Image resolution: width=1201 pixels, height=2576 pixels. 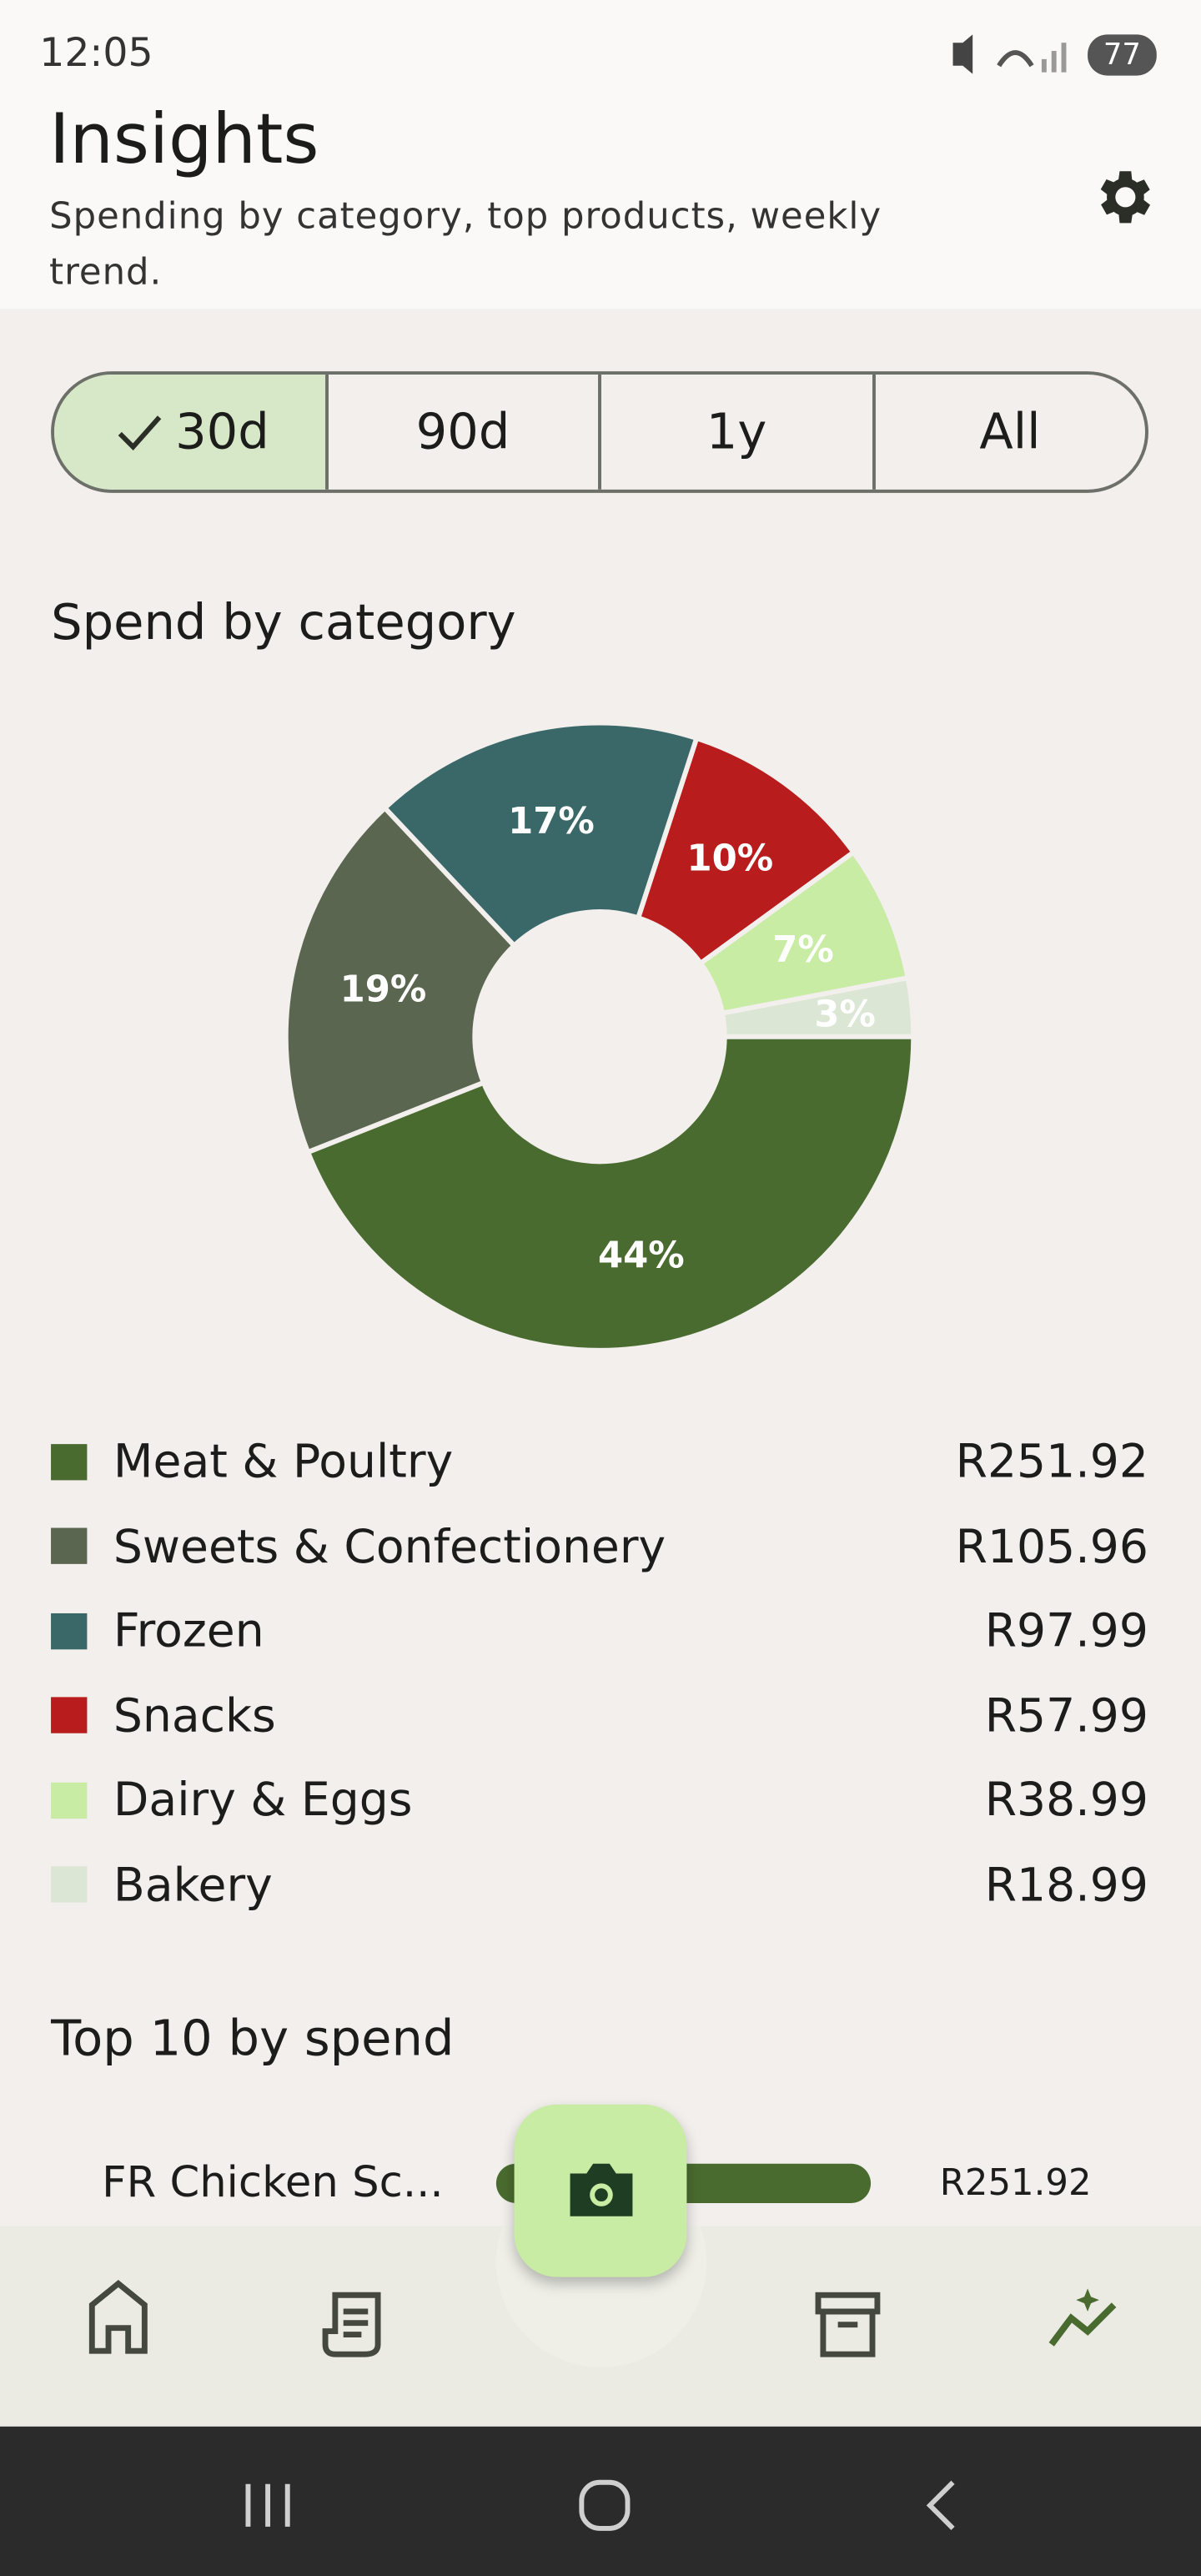 What do you see at coordinates (390, 1546) in the screenshot?
I see `legend-label: Sweets & Confectionery` at bounding box center [390, 1546].